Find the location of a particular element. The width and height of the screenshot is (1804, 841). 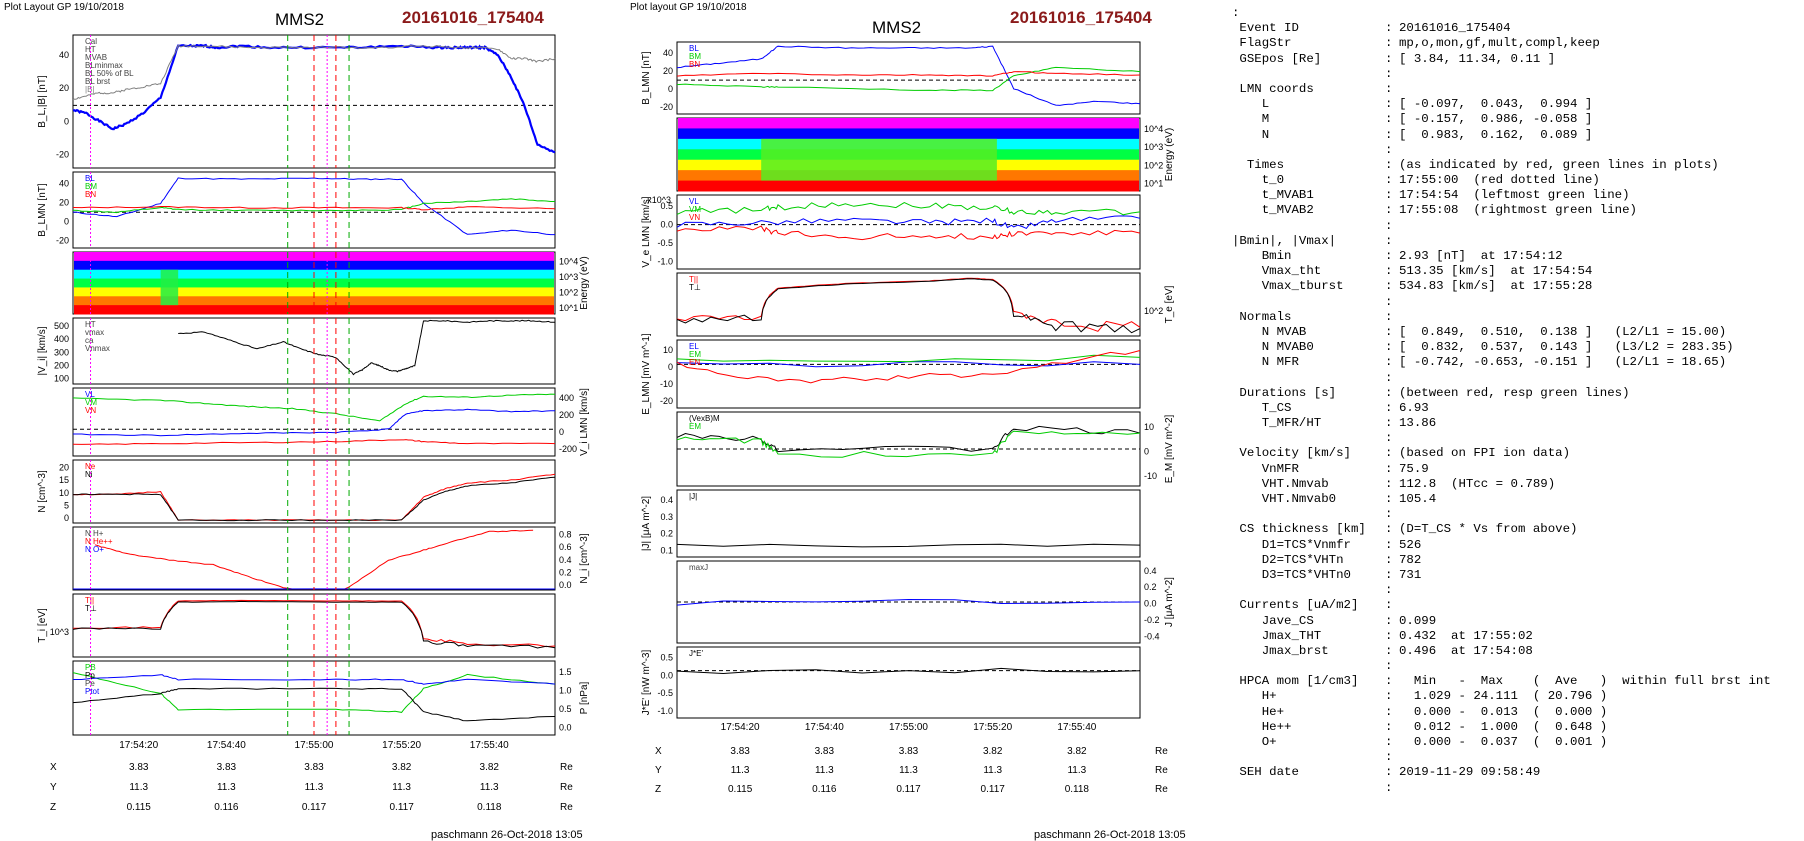

info-key: H+ is located at coordinates (1254, 696).